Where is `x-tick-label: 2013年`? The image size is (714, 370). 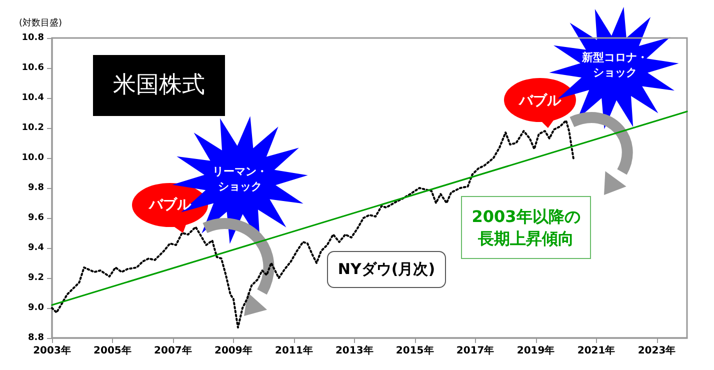
x-tick-label: 2013年 is located at coordinates (354, 350).